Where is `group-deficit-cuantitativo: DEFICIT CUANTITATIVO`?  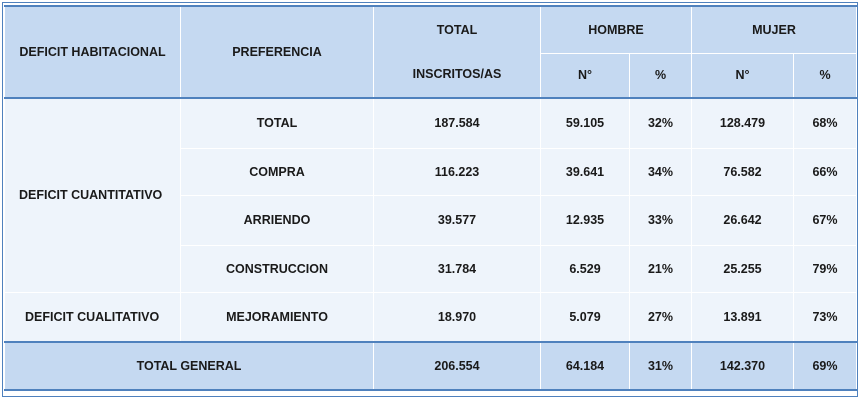 group-deficit-cuantitativo: DEFICIT CUANTITATIVO is located at coordinates (92, 195).